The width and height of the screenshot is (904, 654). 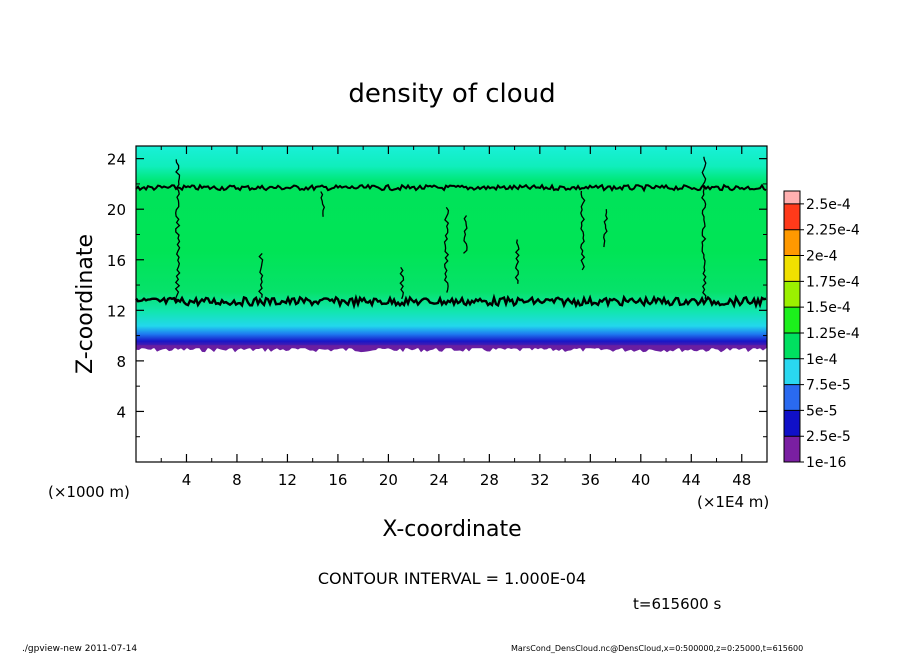 What do you see at coordinates (833, 231) in the screenshot?
I see `colorbar-label: 2.25e-4` at bounding box center [833, 231].